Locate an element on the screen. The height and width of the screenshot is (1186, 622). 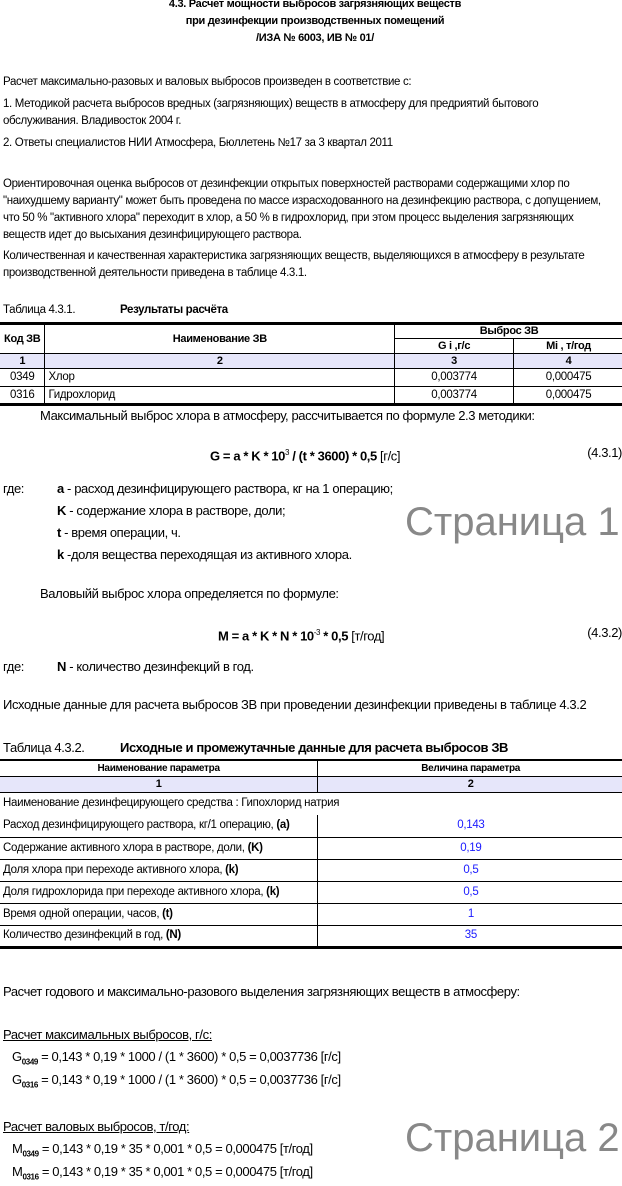
formula-g-unit: [г/с] is located at coordinates (388, 456).